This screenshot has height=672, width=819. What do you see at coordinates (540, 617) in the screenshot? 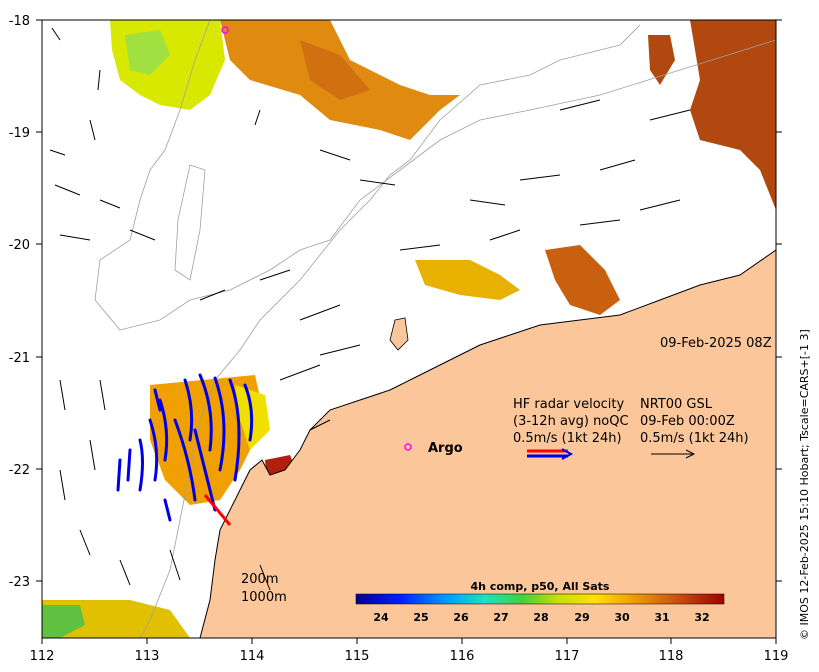
I see `colorbar-tick: 28` at bounding box center [540, 617].